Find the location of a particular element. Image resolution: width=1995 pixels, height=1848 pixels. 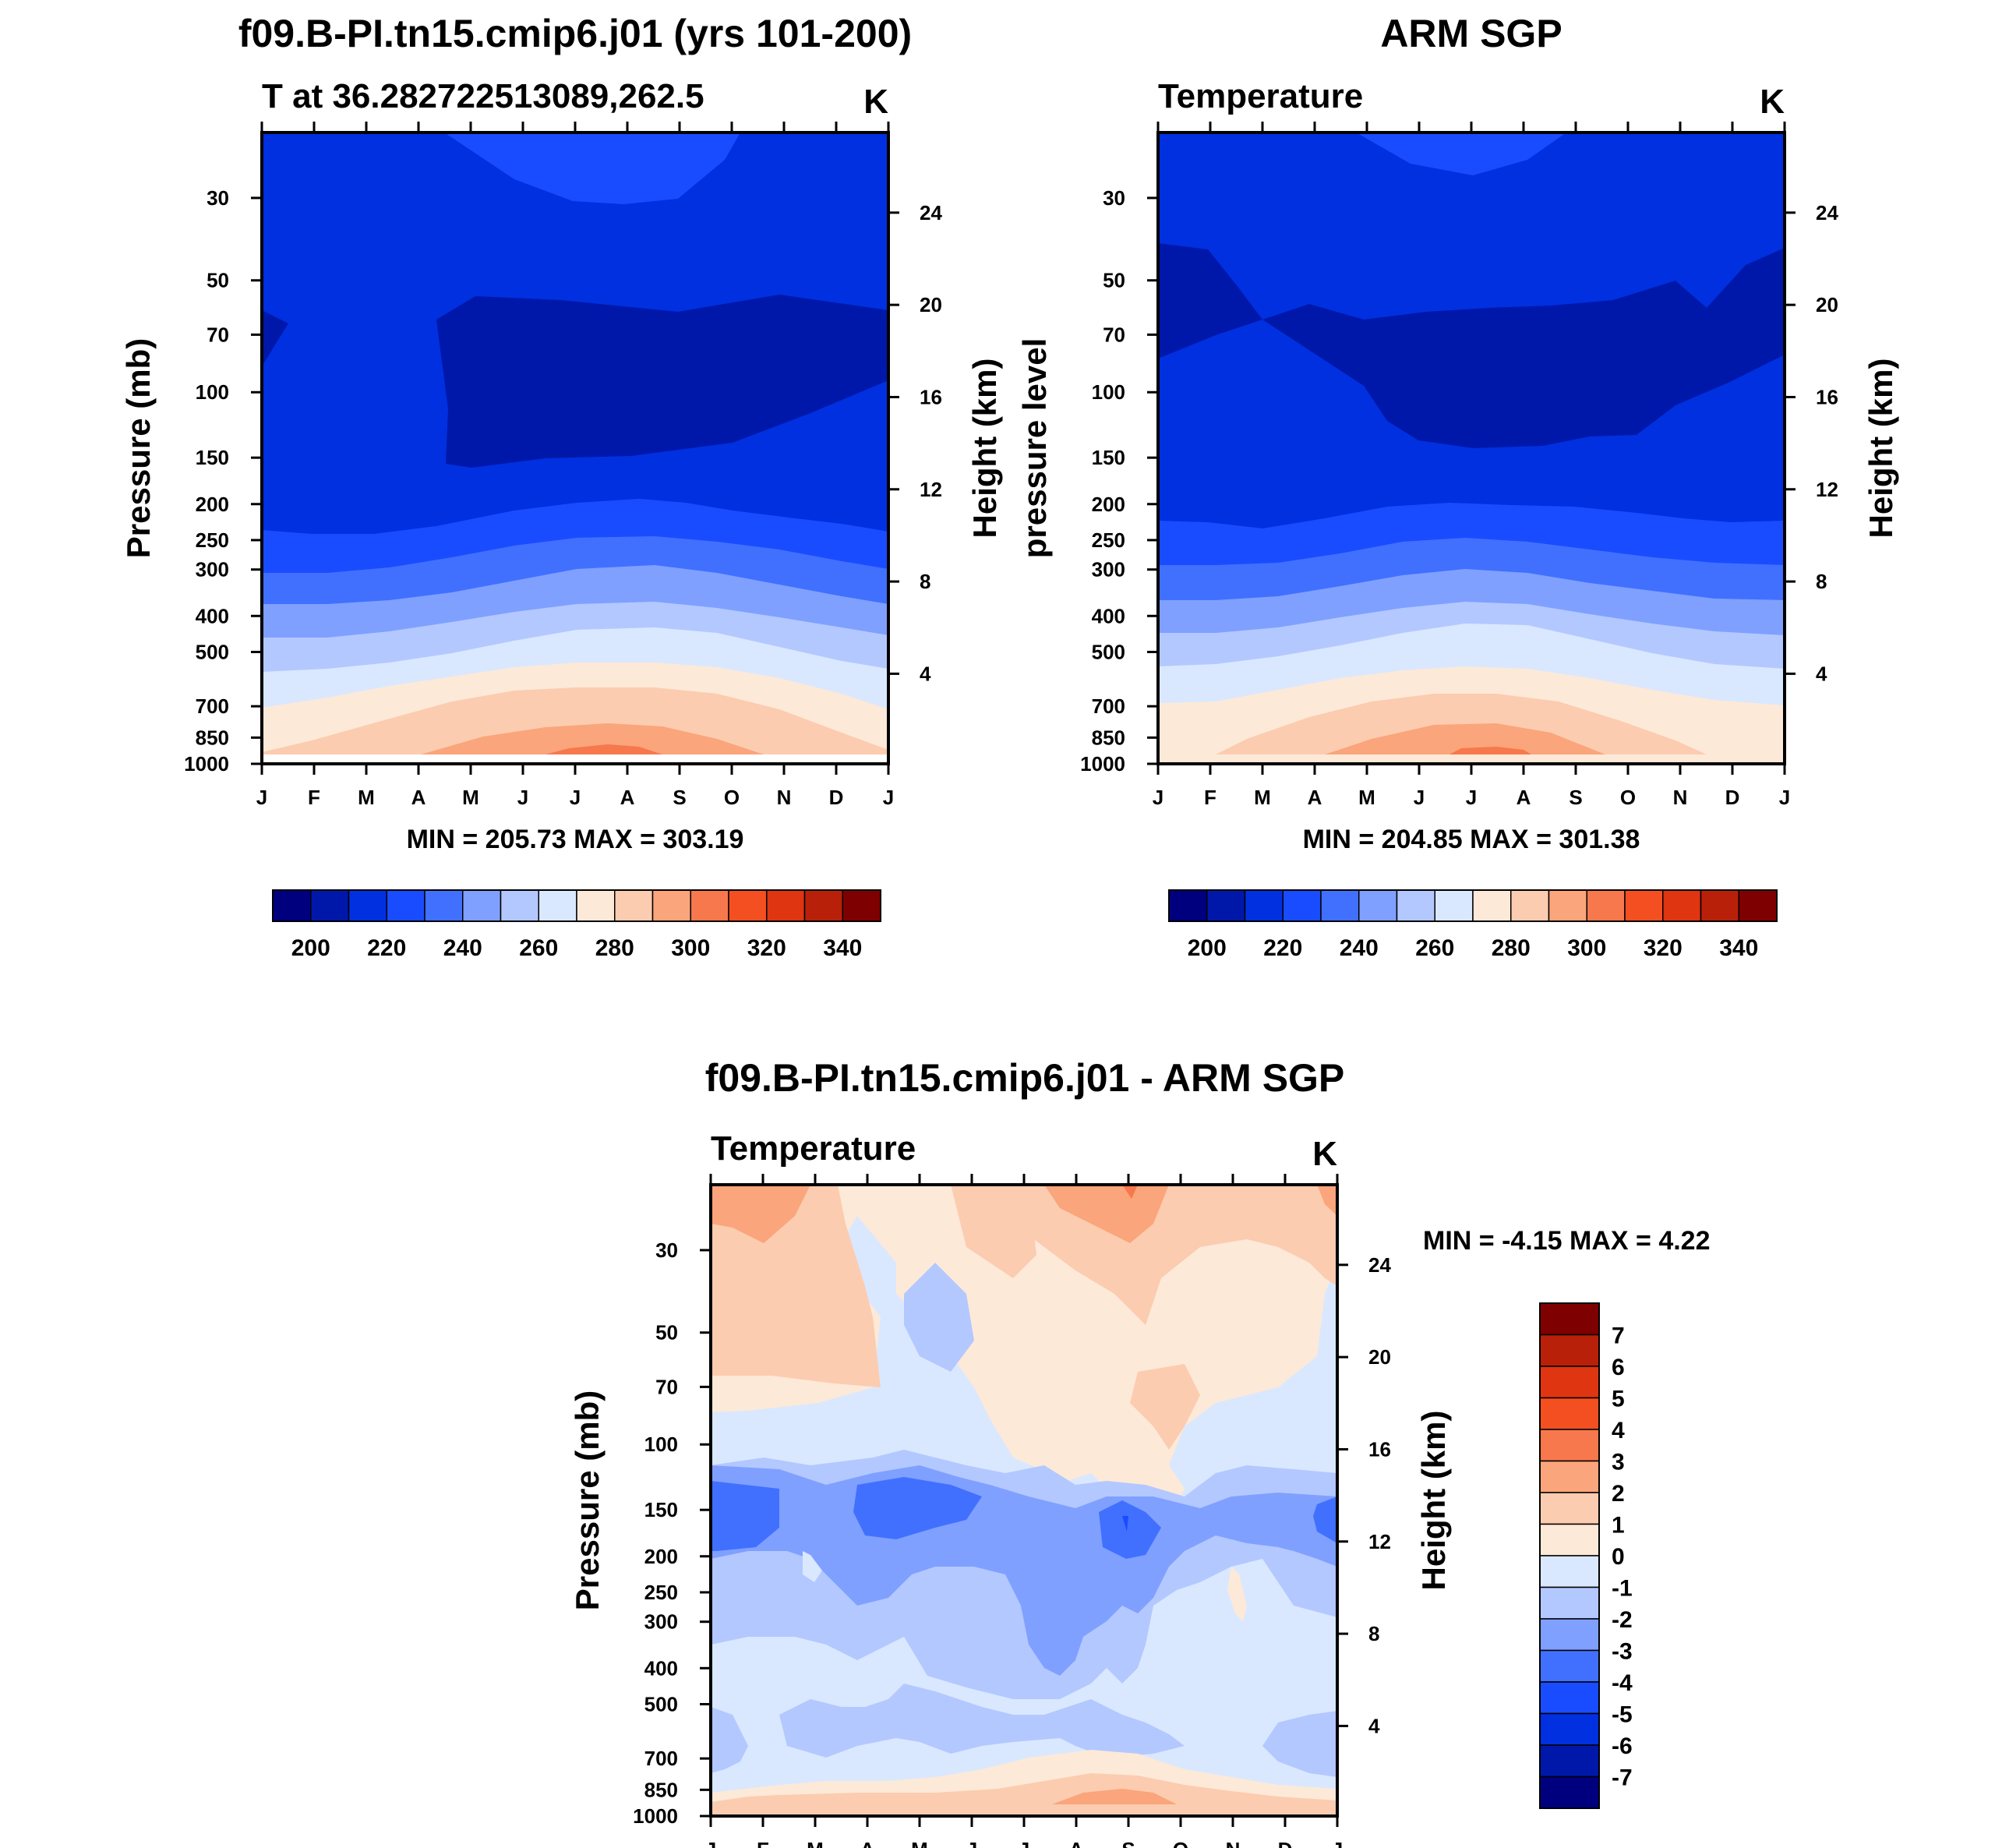

colorbar-label: 3 is located at coordinates (1618, 1462).